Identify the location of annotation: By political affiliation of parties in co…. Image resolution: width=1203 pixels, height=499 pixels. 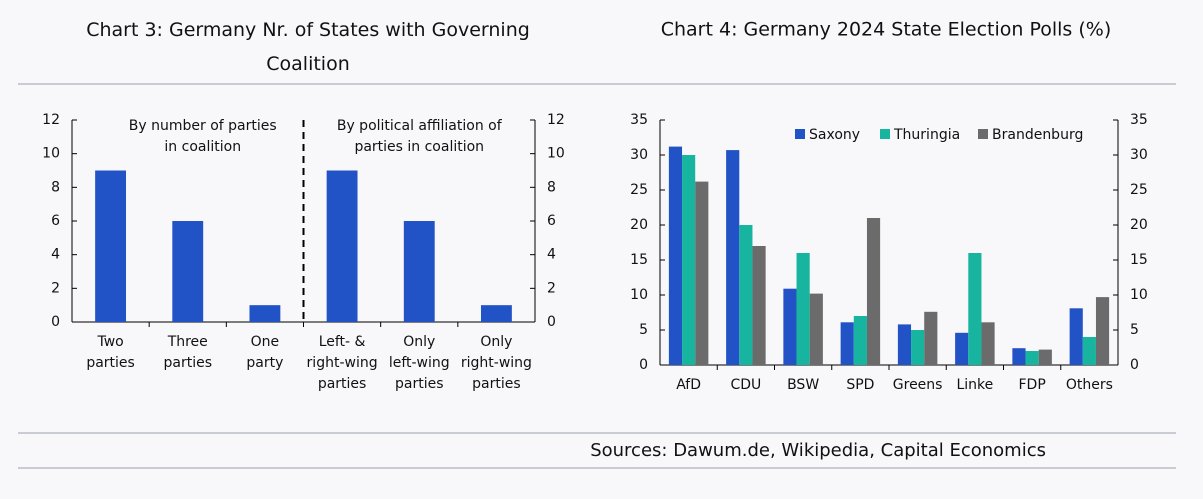
(420, 136).